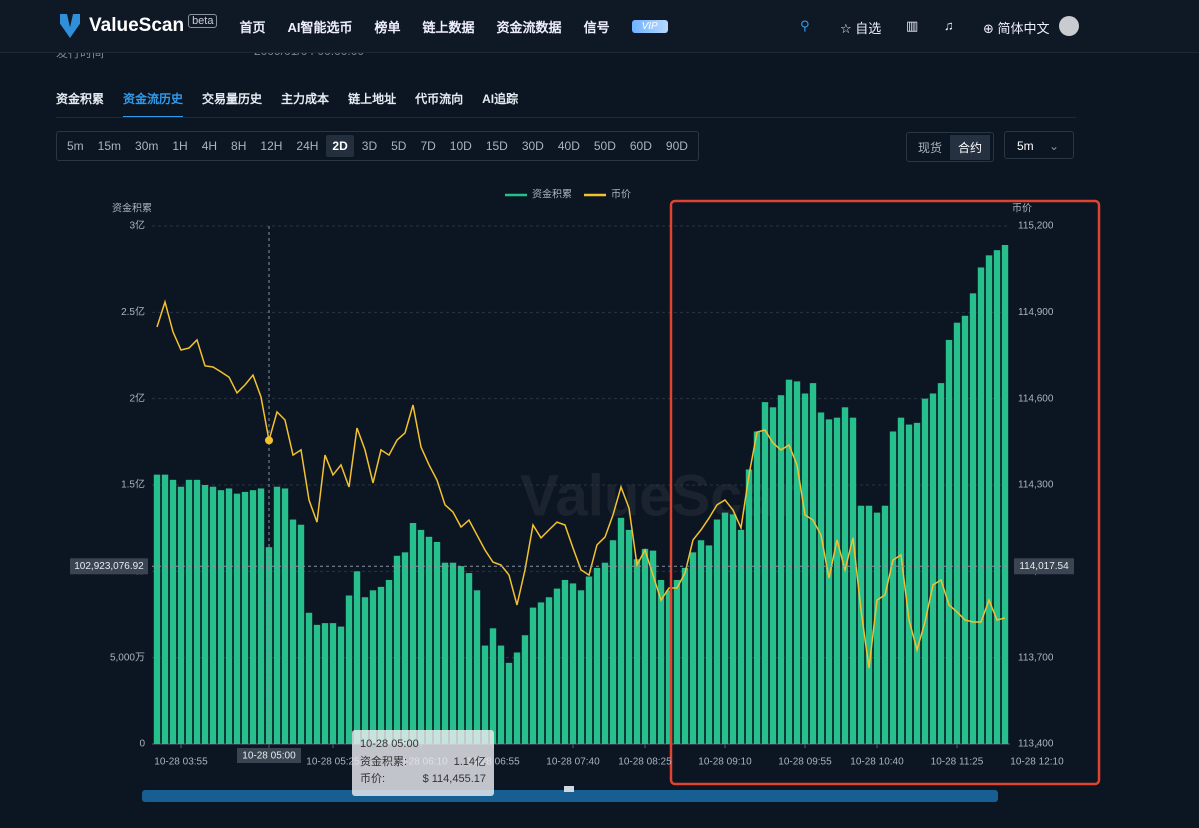 This screenshot has width=1199, height=828. I want to click on x-tick-label: 10-28 03:55, so click(181, 762).